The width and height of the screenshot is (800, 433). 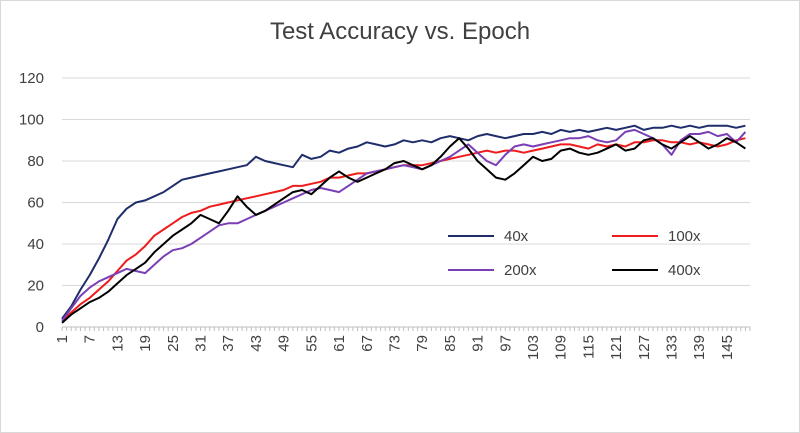 What do you see at coordinates (35, 244) in the screenshot?
I see `y-tick-label-40: 40` at bounding box center [35, 244].